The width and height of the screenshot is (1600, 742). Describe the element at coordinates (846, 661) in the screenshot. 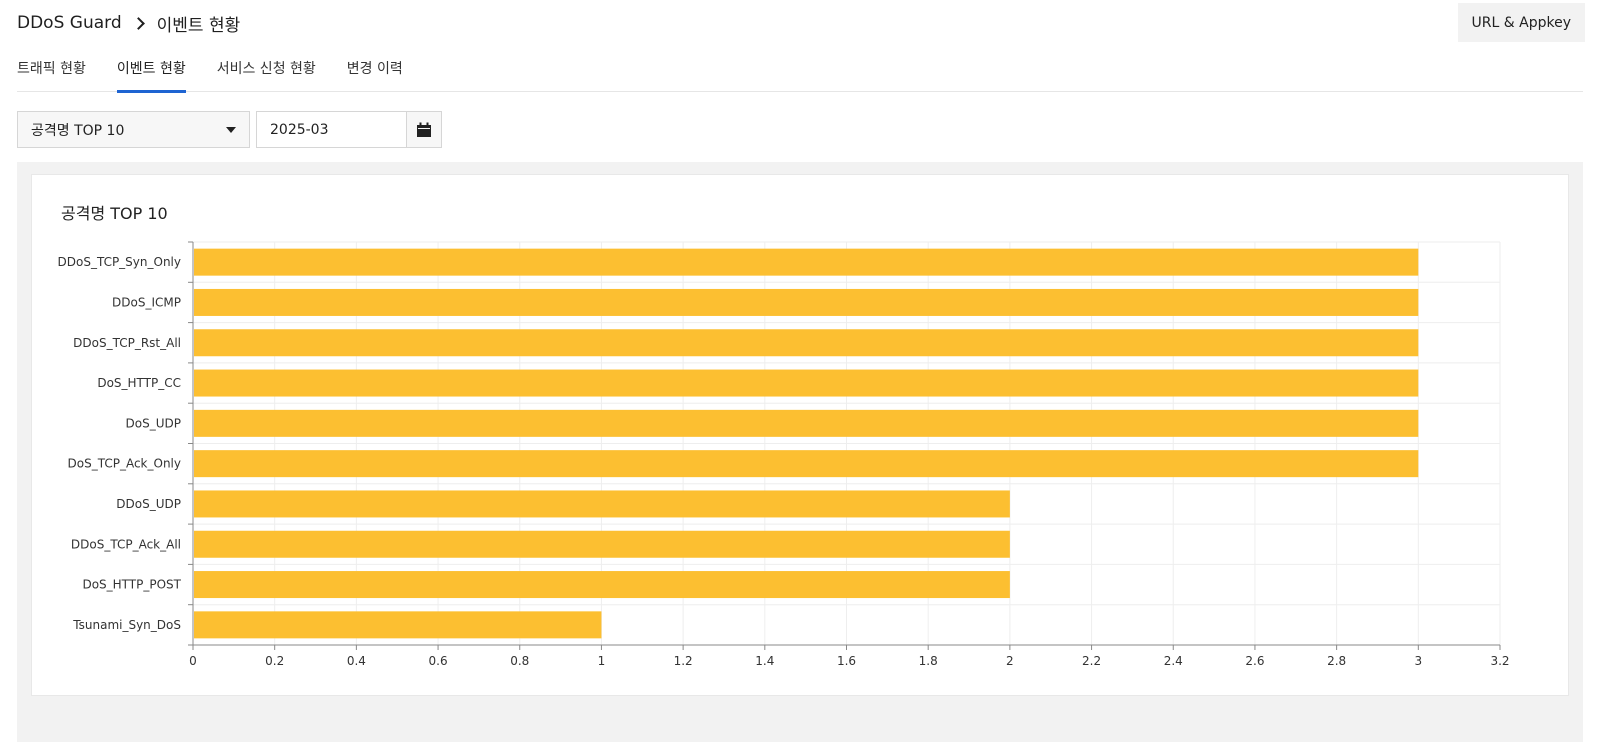

I see `x-tick-label: 1.6` at that location.